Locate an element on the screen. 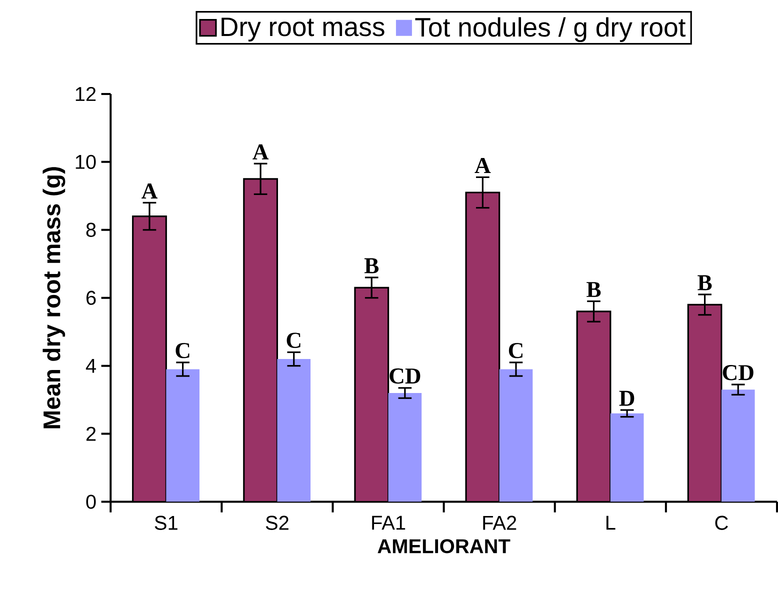 The height and width of the screenshot is (598, 778). x-tick-label: L is located at coordinates (611, 523).